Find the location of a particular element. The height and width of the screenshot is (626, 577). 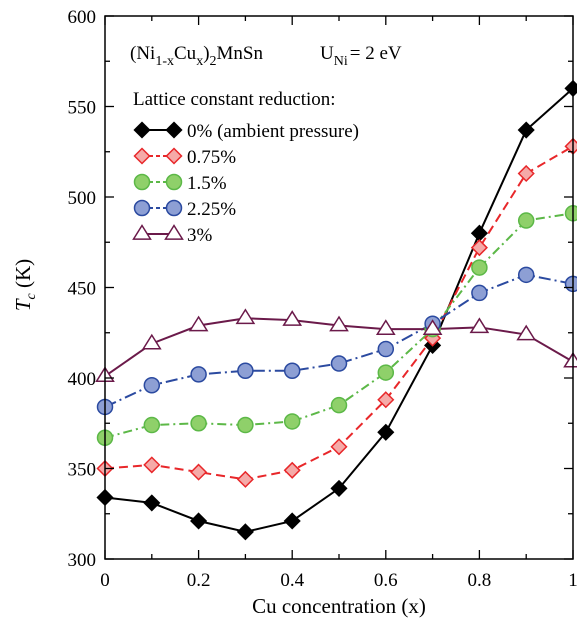

y-axis-title: Tc (K) is located at coordinates (25, 285).